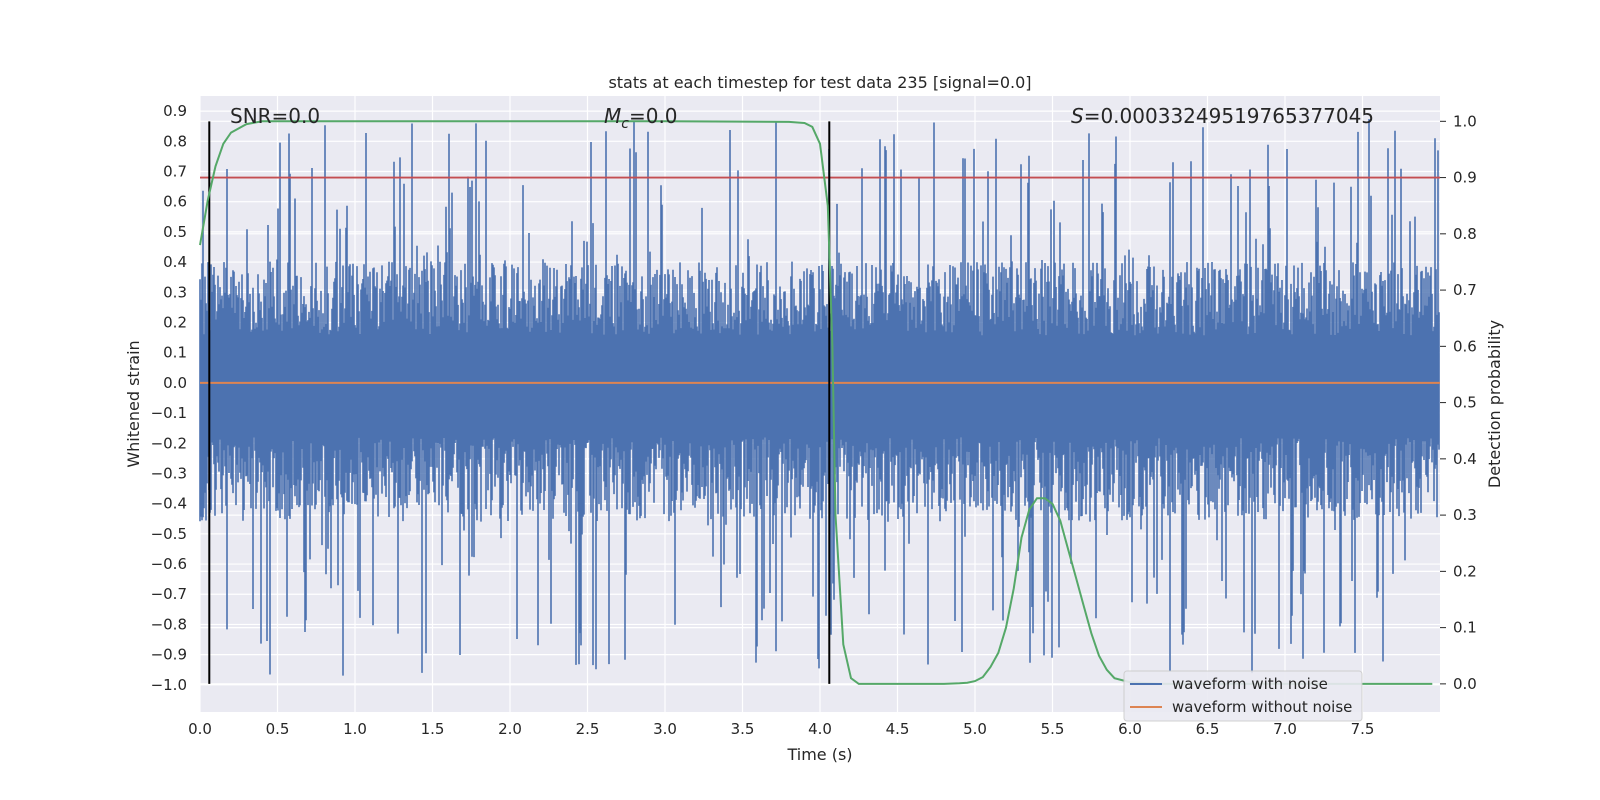 The width and height of the screenshot is (1600, 800). What do you see at coordinates (169, 473) in the screenshot?
I see `y-left-tick-label: −0.3` at bounding box center [169, 473].